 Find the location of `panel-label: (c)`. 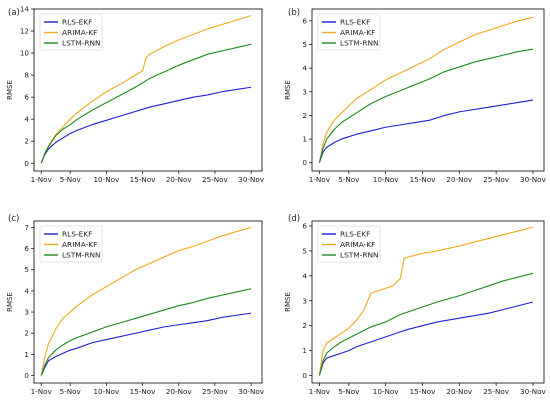

panel-label: (c) is located at coordinates (13, 219).